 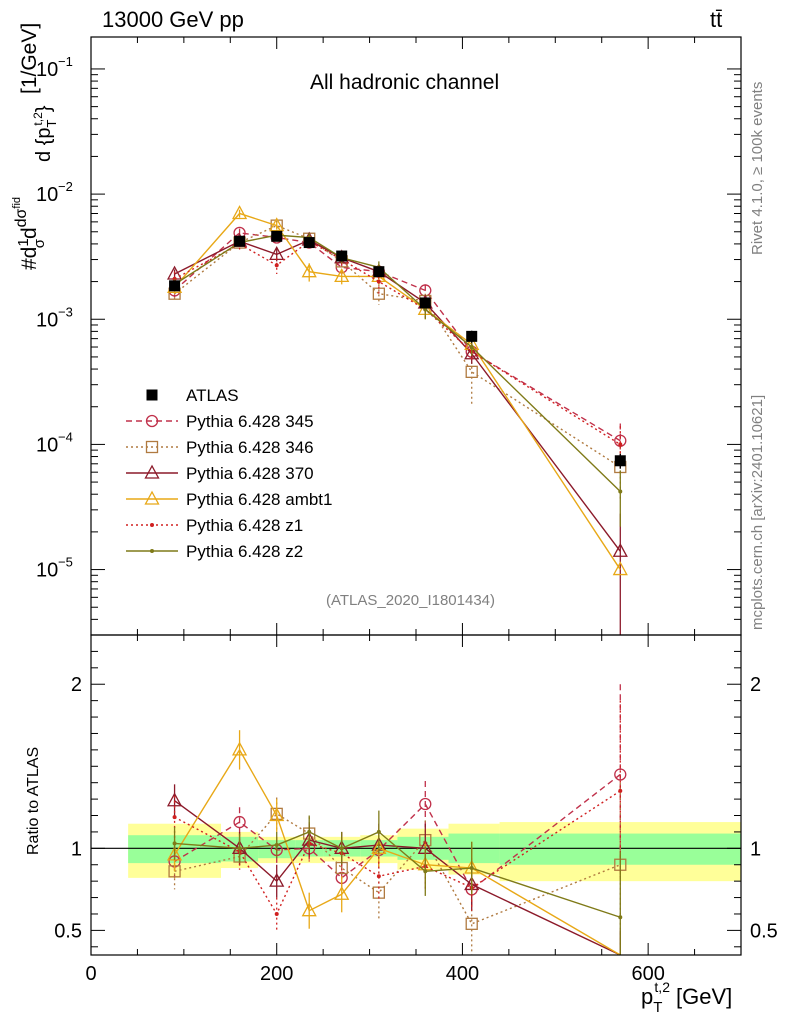 I want to click on series-pythia-6-428-z1, so click(x=397, y=354).